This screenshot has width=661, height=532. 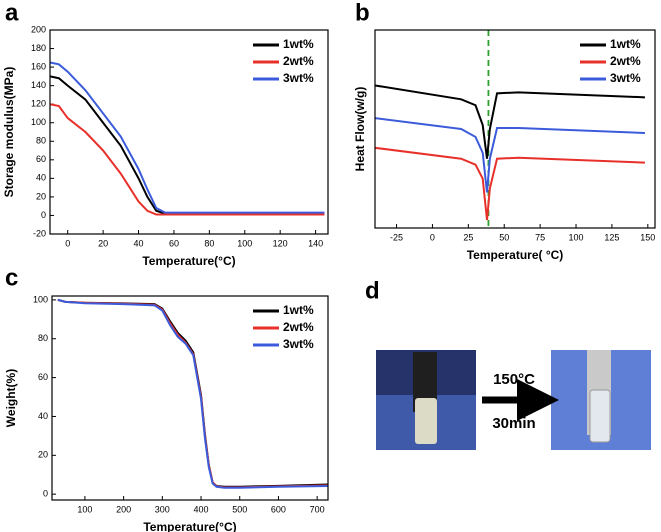 What do you see at coordinates (103, 243) in the screenshot?
I see `x-tick-label: 20` at bounding box center [103, 243].